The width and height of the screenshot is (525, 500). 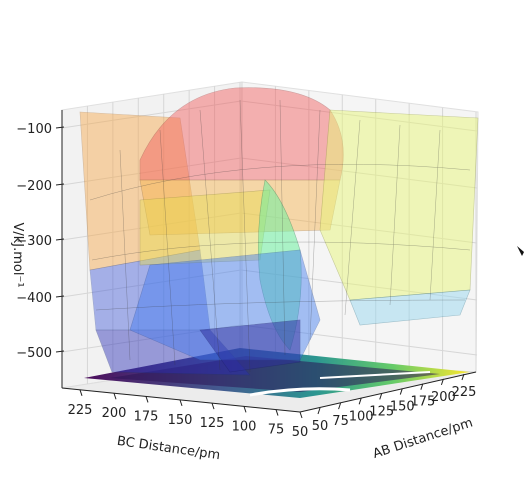 What do you see at coordinates (402, 407) in the screenshot?
I see `ab-tick-label: 150` at bounding box center [402, 407].